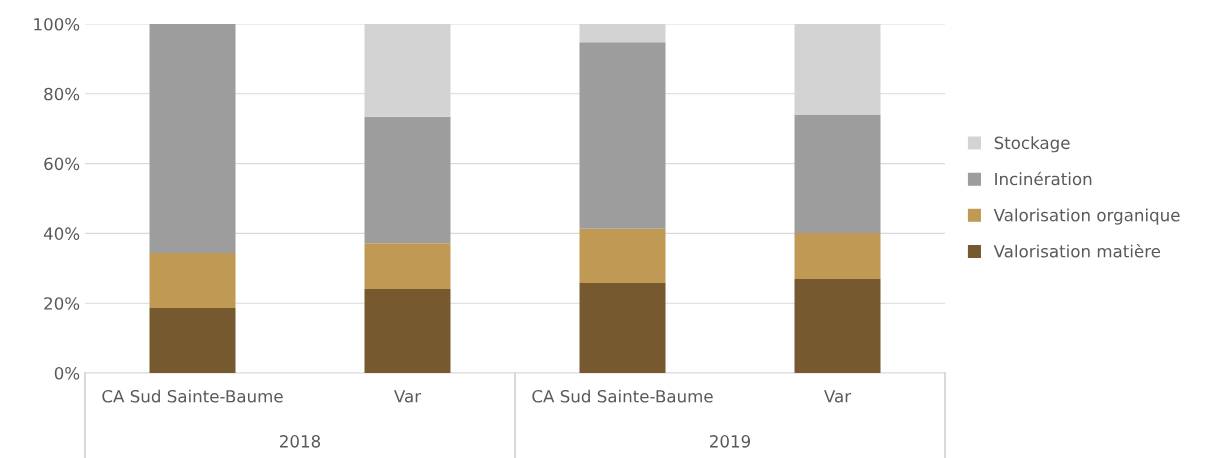 This screenshot has height=458, width=1212. Describe the element at coordinates (1043, 178) in the screenshot. I see `legend-label: Incinération` at that location.